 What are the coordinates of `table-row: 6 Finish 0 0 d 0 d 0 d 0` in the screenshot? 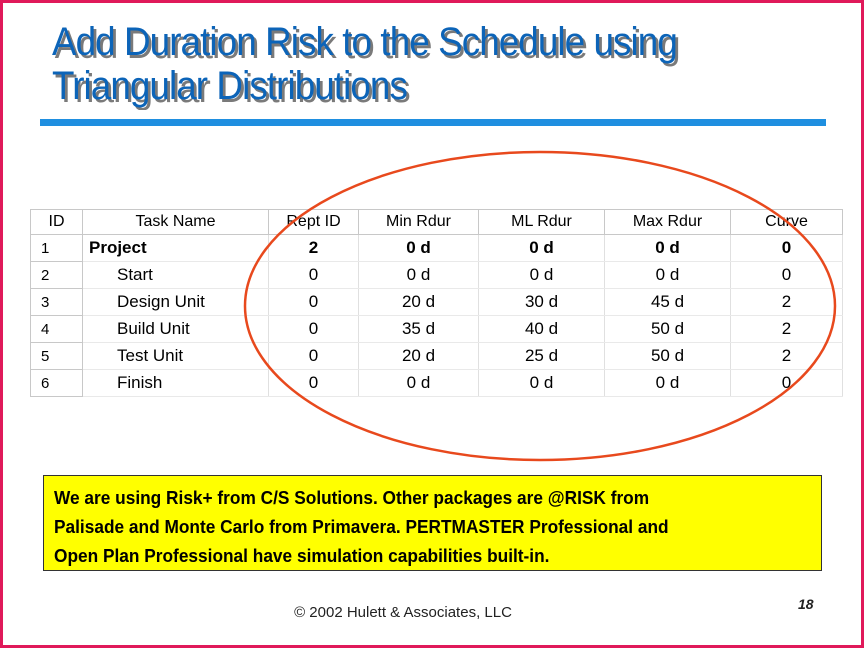 It's located at (436, 383).